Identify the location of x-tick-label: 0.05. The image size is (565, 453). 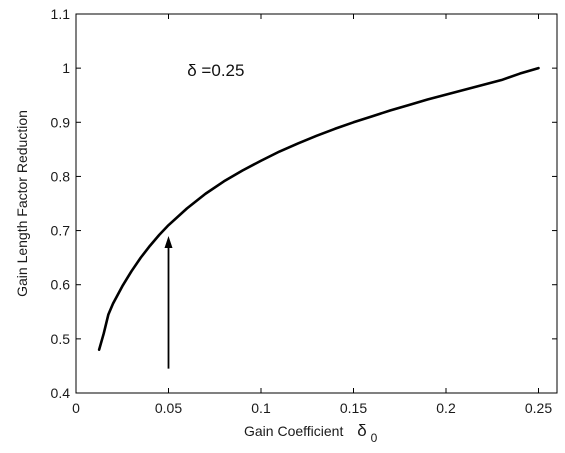
(168, 408).